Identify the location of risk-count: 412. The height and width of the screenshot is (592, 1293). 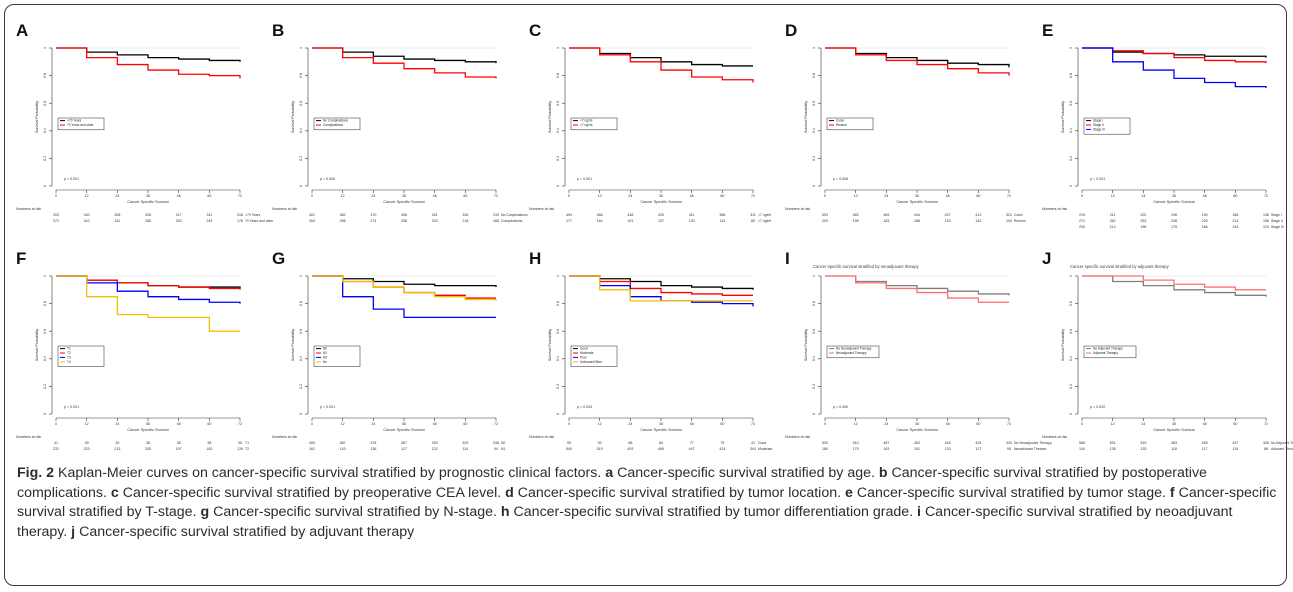
(978, 215).